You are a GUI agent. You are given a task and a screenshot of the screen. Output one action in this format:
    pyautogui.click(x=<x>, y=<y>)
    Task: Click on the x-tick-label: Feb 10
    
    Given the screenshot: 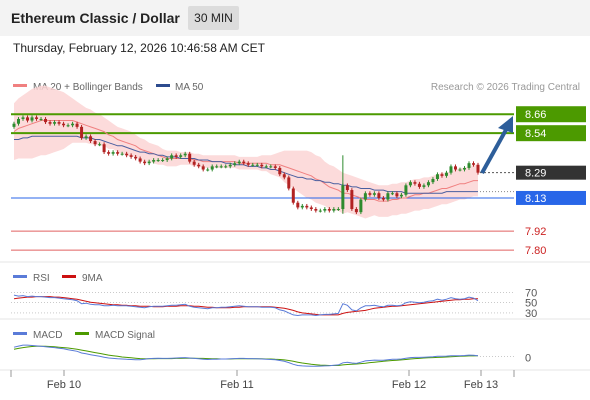 What is the action you would take?
    pyautogui.click(x=64, y=385)
    